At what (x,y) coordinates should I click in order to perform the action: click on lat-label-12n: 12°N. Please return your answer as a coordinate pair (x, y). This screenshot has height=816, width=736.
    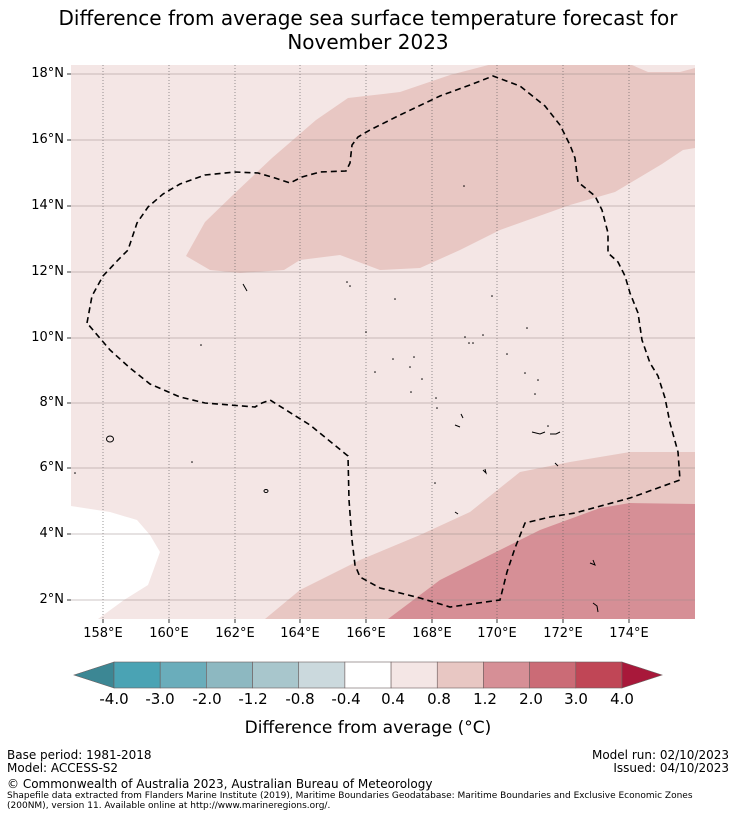
    Looking at the image, I should click on (47, 271).